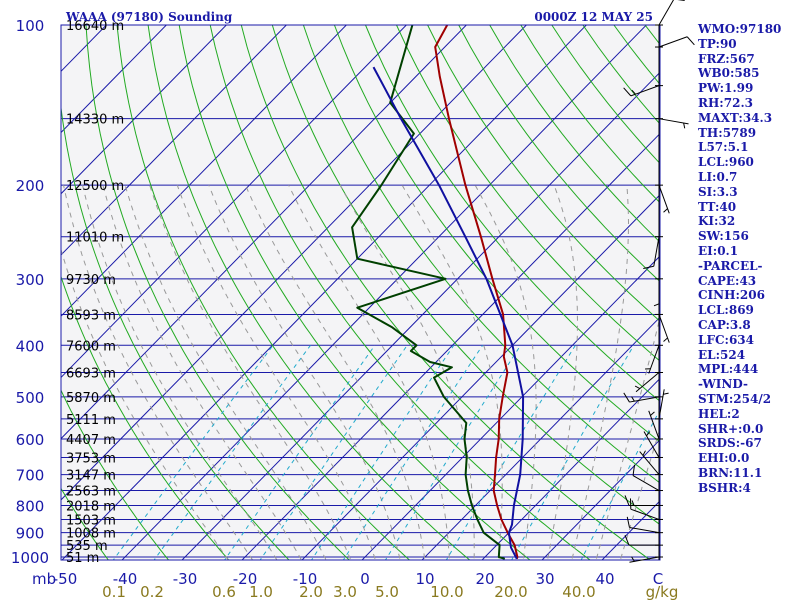 The width and height of the screenshot is (800, 600). I want to click on temperature-tick-label: -40, so click(125, 579).